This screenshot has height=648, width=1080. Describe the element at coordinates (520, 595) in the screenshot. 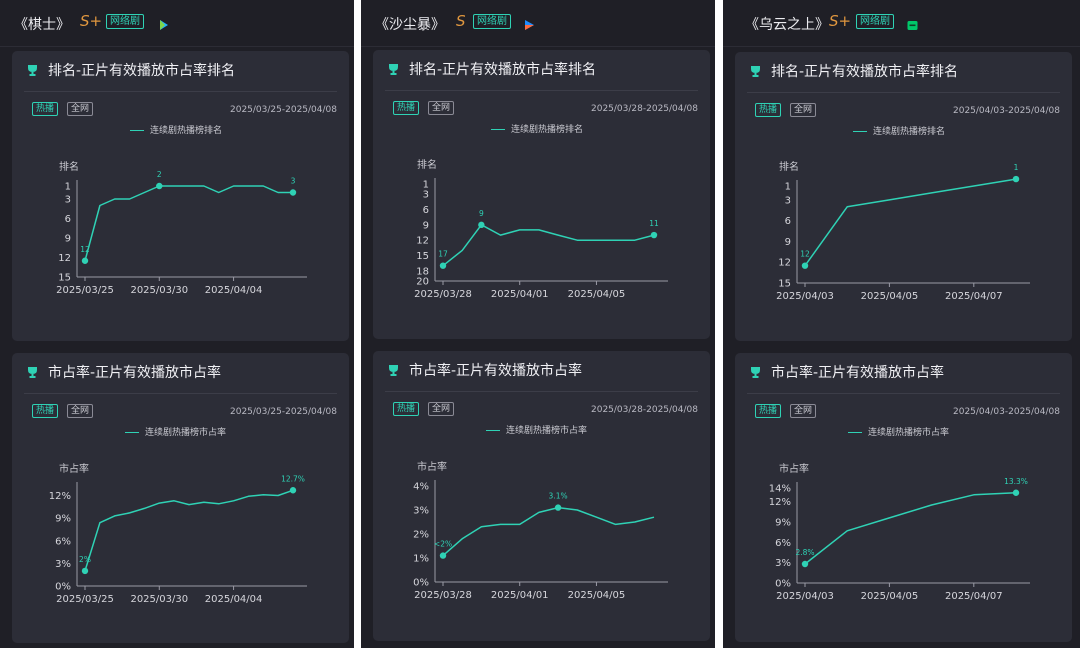

I see `x-tick-label: 2025/04/01` at that location.